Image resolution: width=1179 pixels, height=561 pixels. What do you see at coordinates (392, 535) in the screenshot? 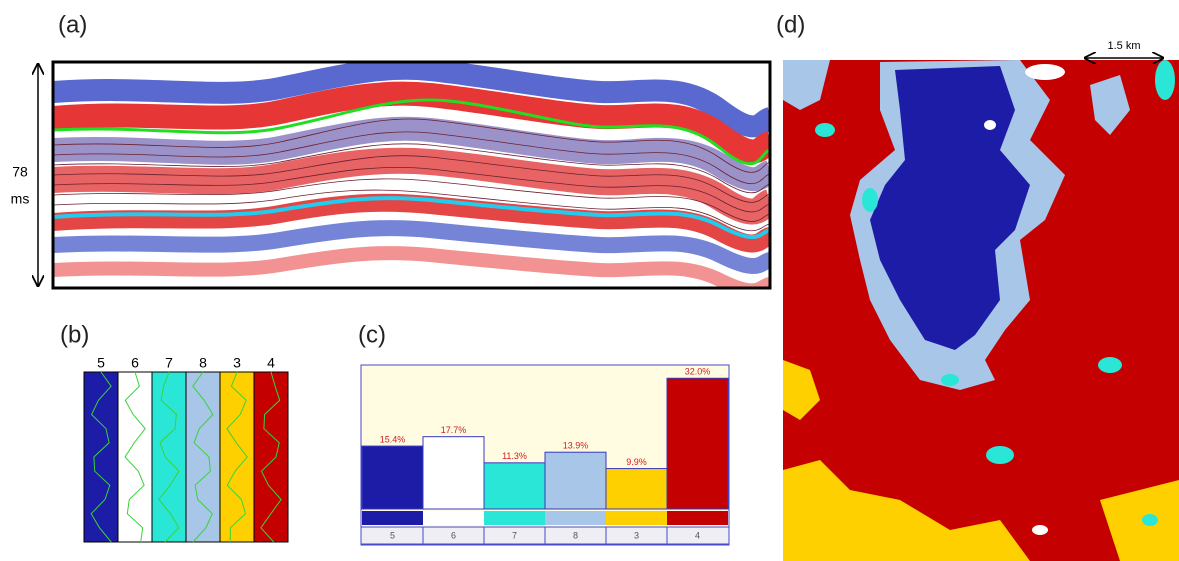
I see `x-tick-label: 5` at bounding box center [392, 535].